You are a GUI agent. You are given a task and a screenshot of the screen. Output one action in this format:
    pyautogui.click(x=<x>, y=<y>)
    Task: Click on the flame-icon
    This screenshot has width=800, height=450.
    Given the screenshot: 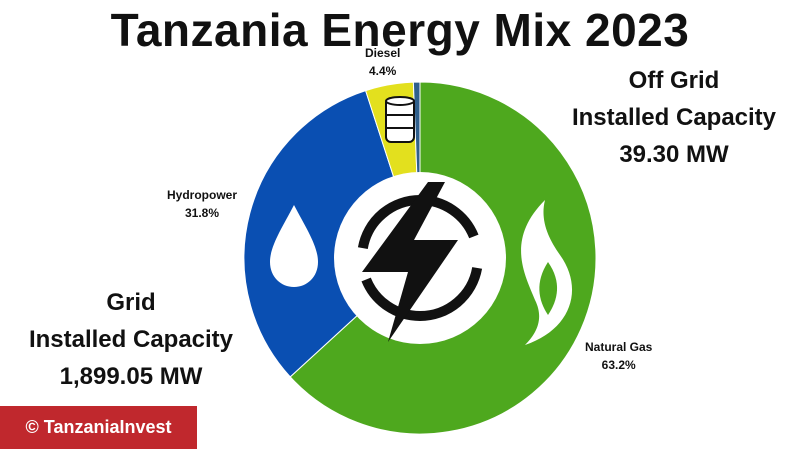 What is the action you would take?
    pyautogui.click(x=547, y=272)
    